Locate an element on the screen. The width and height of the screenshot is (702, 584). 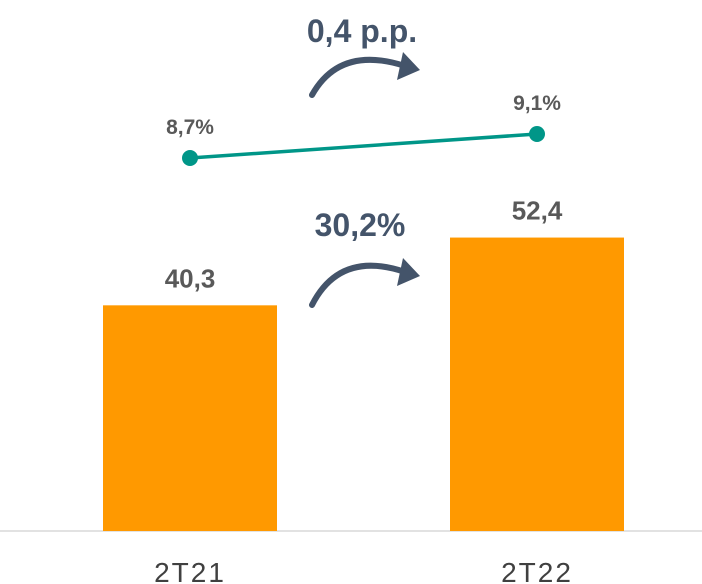
bar-growth-annotation: 30,2% is located at coordinates (360, 225).